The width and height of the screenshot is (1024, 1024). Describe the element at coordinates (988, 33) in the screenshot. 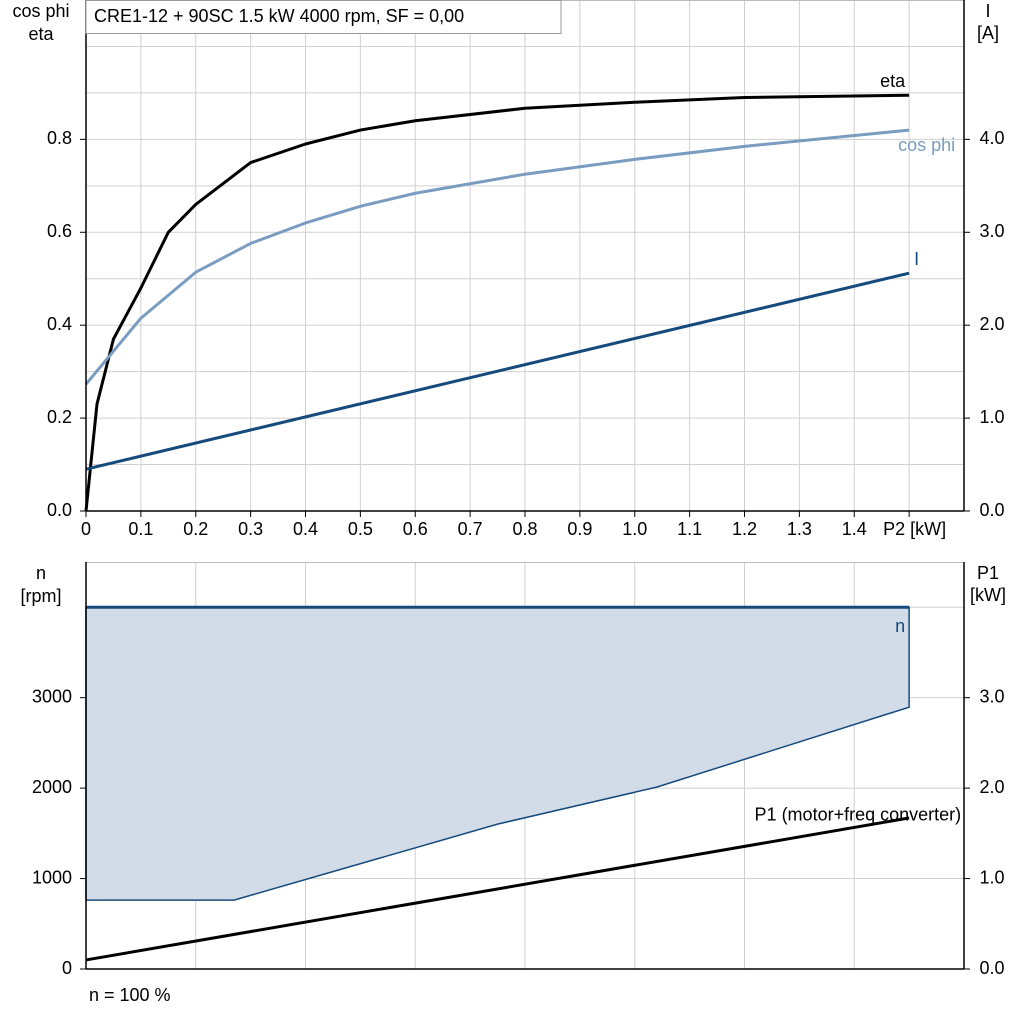

I see `y2-axis-label: [A]` at that location.